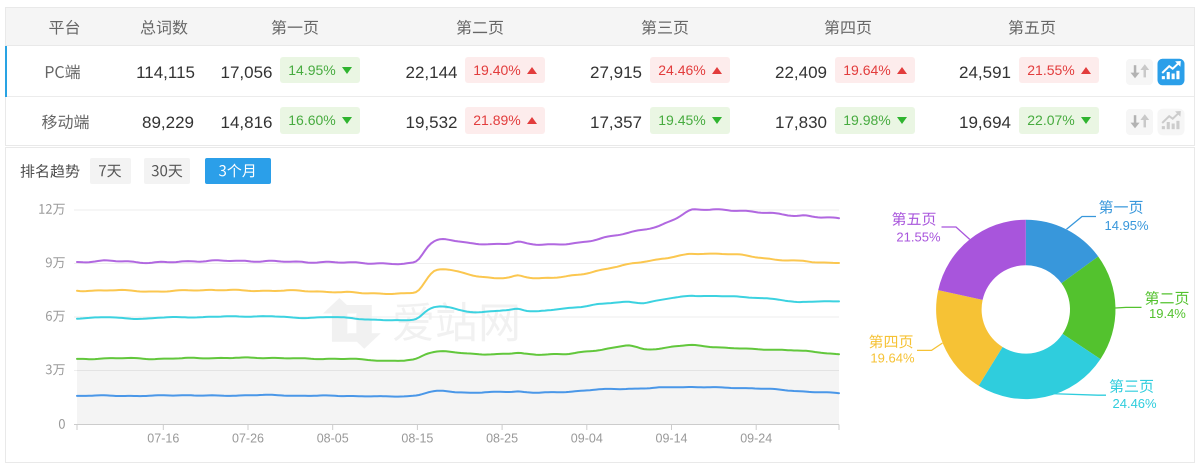 The height and width of the screenshot is (469, 1200). I want to click on svg-text: 19.64%, so click(892, 357).